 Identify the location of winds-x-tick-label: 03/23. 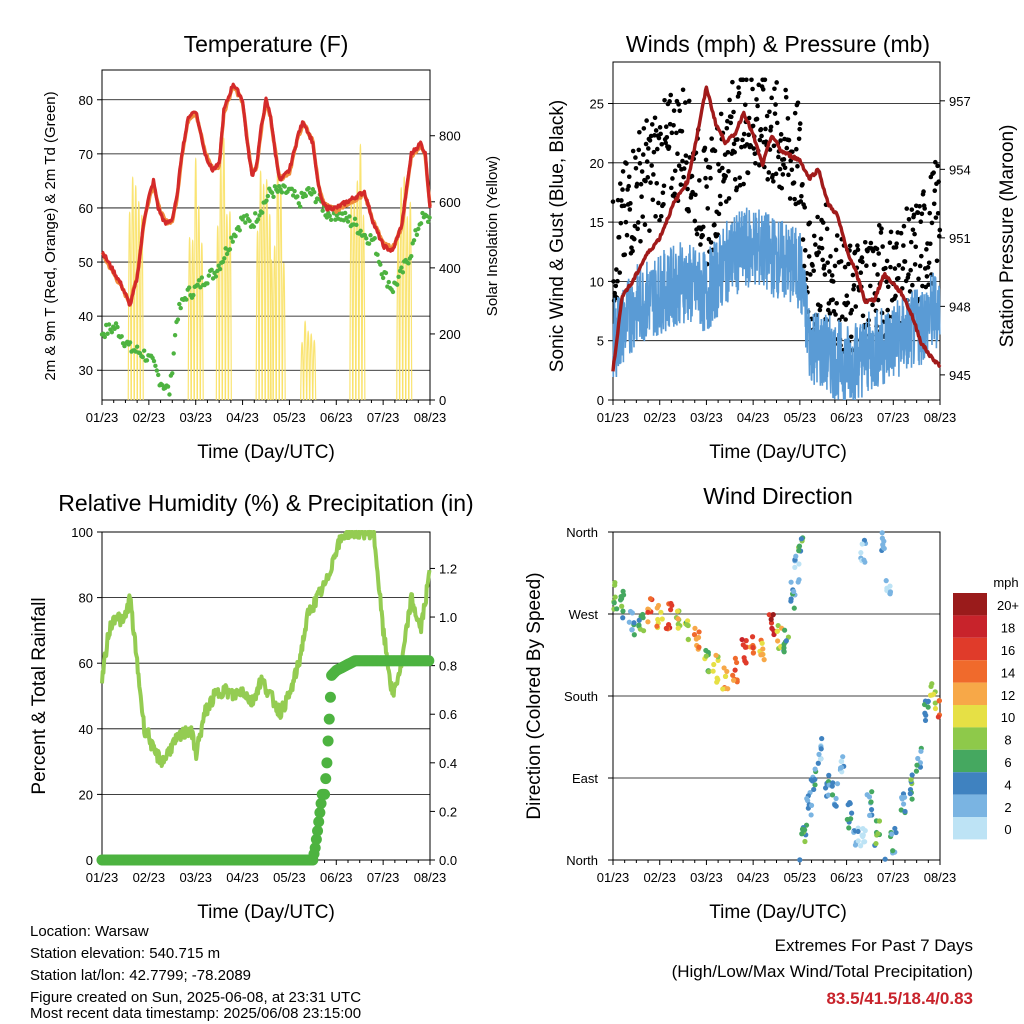
(706, 417).